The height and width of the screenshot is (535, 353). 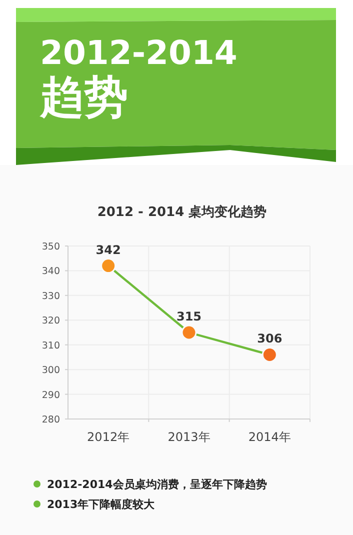 I want to click on x-tick-label: 2013年, so click(x=189, y=437).